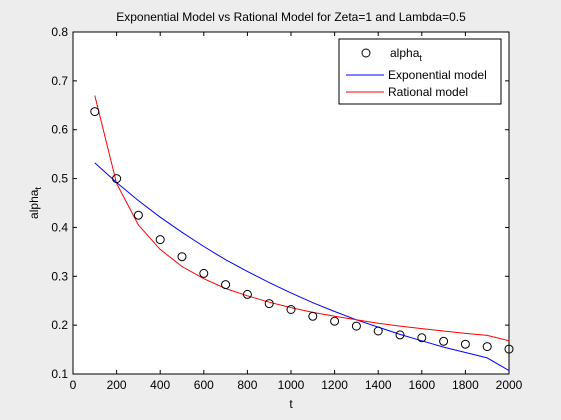  What do you see at coordinates (38, 188) in the screenshot?
I see `y-axis-label-sub: t` at bounding box center [38, 188].